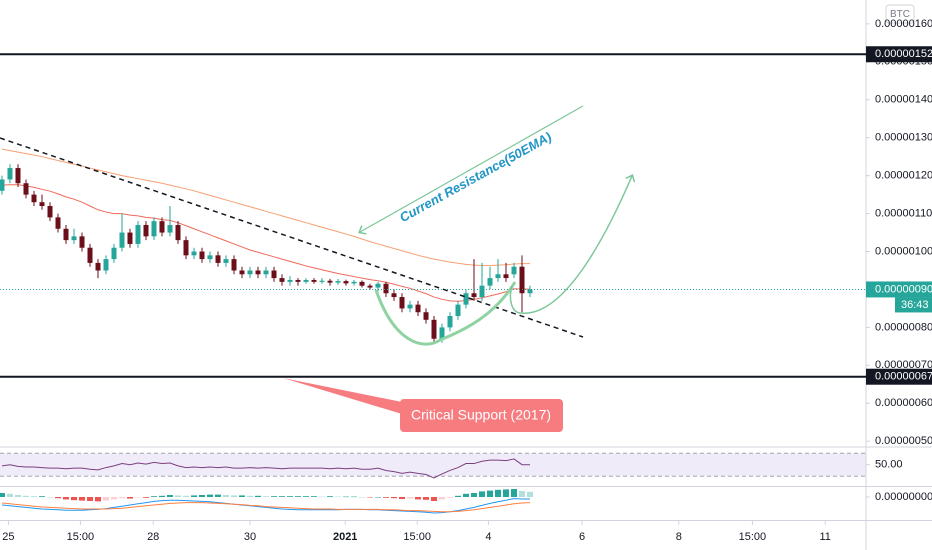 Image resolution: width=932 pixels, height=550 pixels. Describe the element at coordinates (445, 313) in the screenshot. I see `cup-curve` at that location.